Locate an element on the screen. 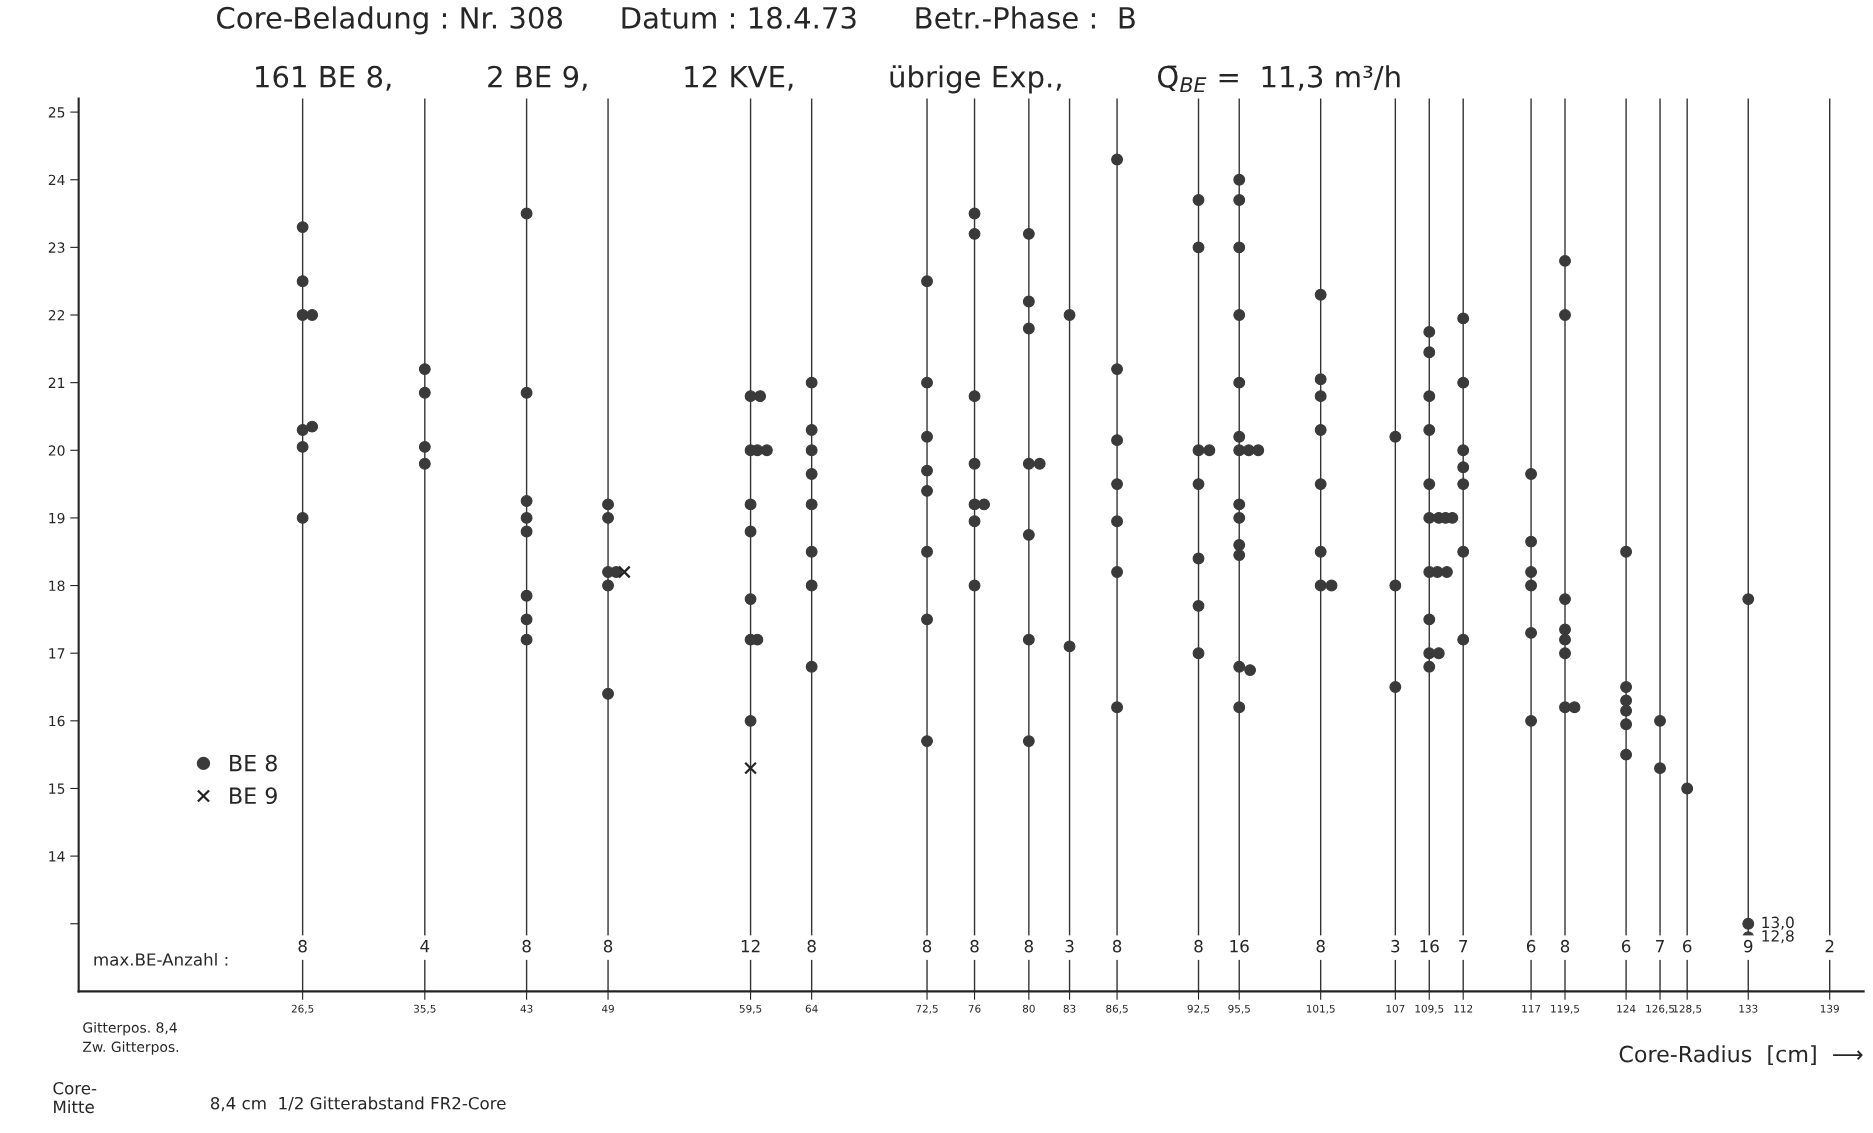 Image resolution: width=1873 pixels, height=1133 pixels. x-tick-label: 86,5 is located at coordinates (1117, 1009).